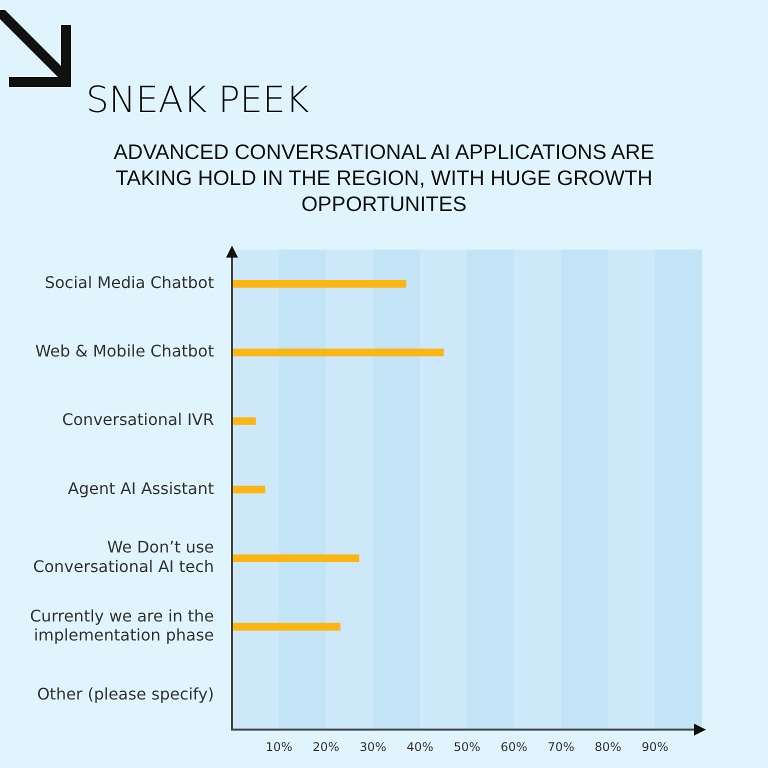 Image resolution: width=768 pixels, height=768 pixels. What do you see at coordinates (420, 747) in the screenshot?
I see `x-tick-label: 40%` at bounding box center [420, 747].